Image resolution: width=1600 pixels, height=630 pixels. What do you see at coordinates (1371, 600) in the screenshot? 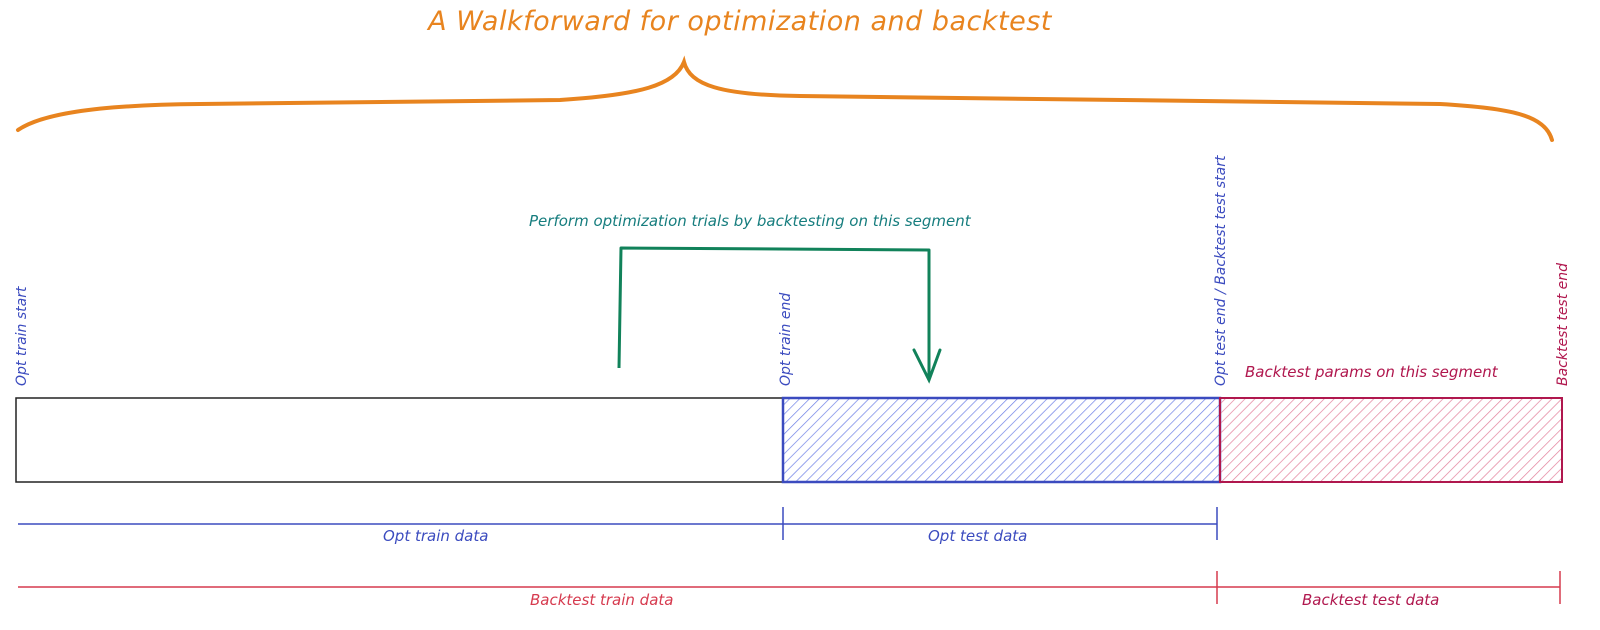
I see `backtest-test-data-label: Backtest test data` at bounding box center [1371, 600].